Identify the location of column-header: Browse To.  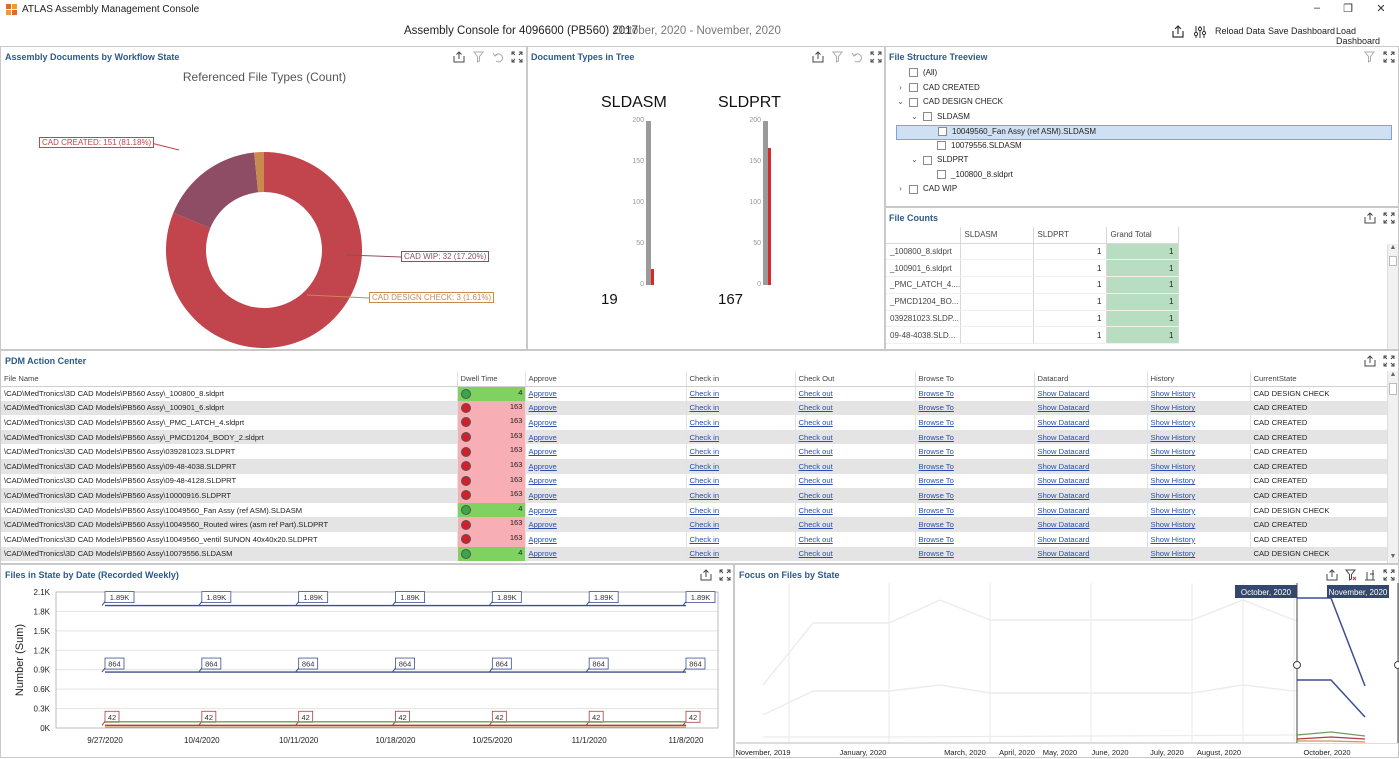
(974, 378).